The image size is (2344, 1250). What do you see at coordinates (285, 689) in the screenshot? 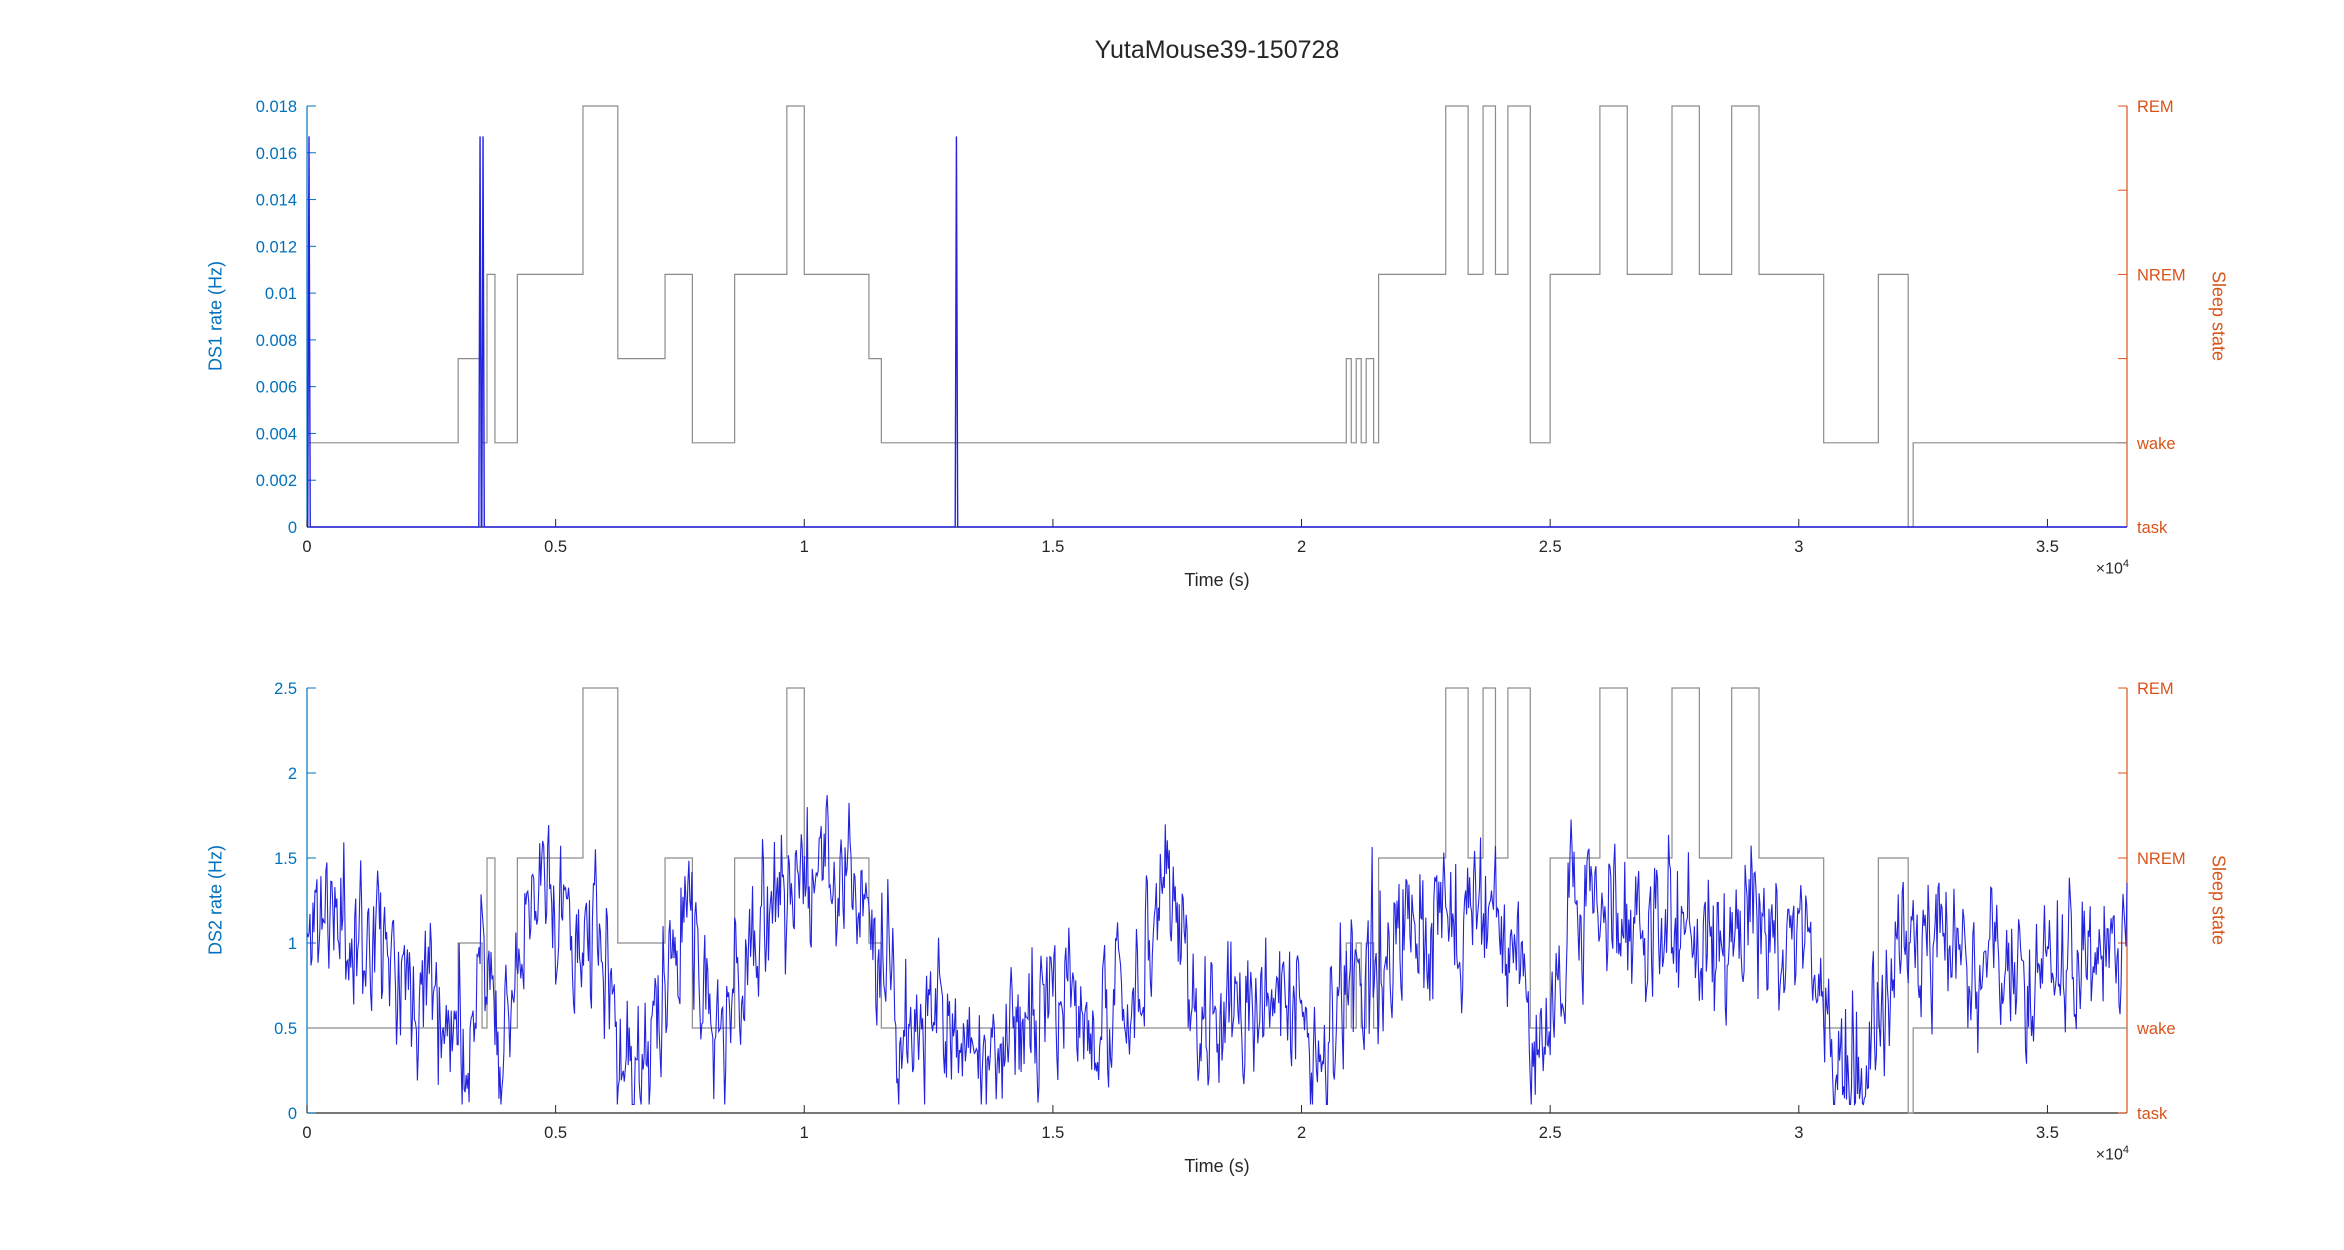
I see `y-tick-label: 2.5` at bounding box center [285, 689].